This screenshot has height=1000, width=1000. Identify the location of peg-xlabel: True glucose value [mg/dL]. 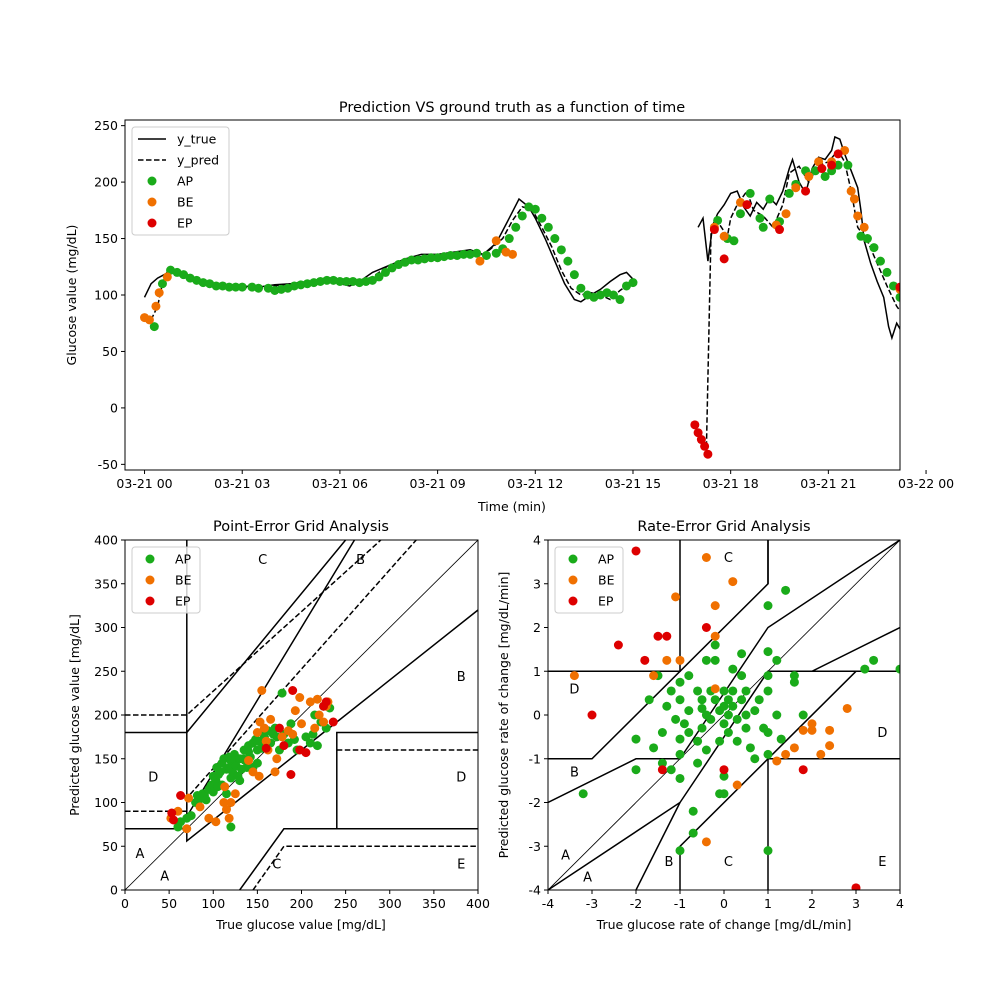
(300, 924).